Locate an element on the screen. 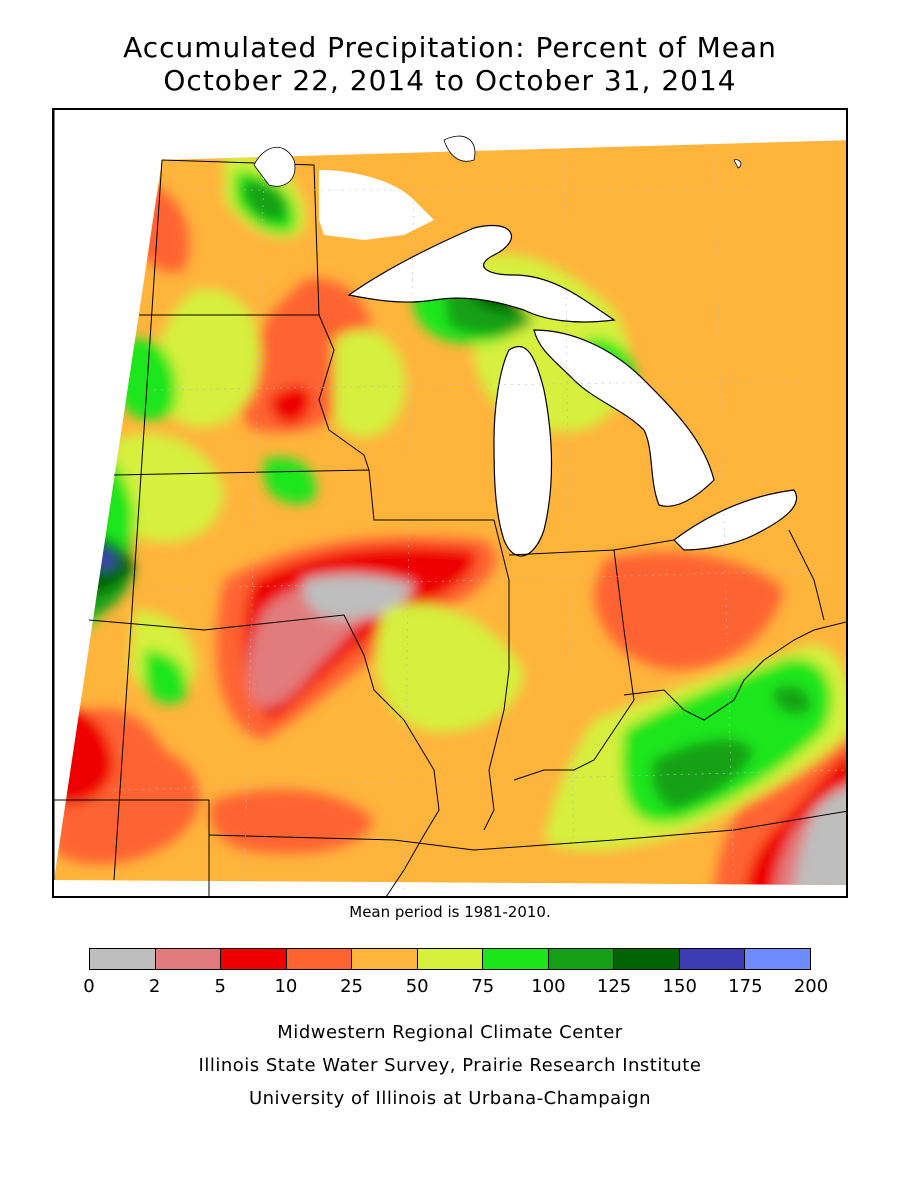  legend-tick-5: 5 is located at coordinates (220, 986).